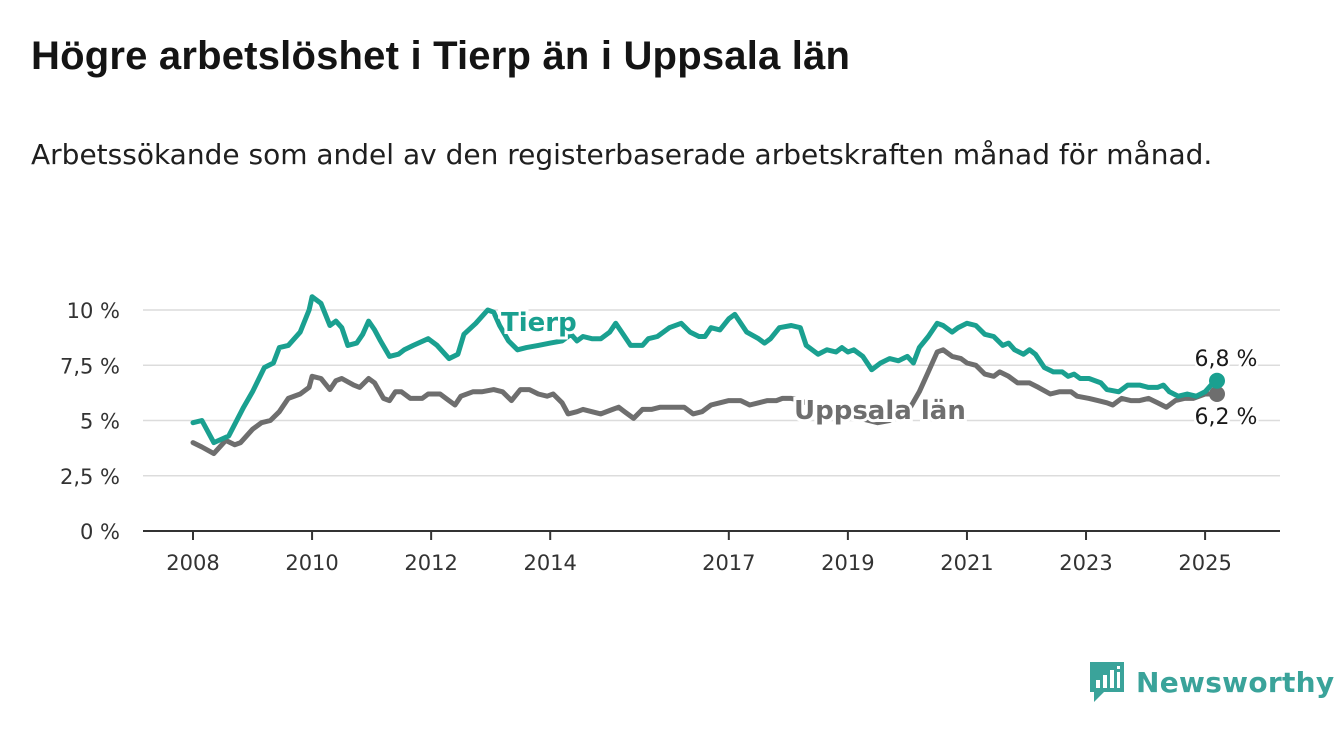 The image size is (1340, 734). What do you see at coordinates (847, 563) in the screenshot?
I see `x-tick-label: 2019` at bounding box center [847, 563].